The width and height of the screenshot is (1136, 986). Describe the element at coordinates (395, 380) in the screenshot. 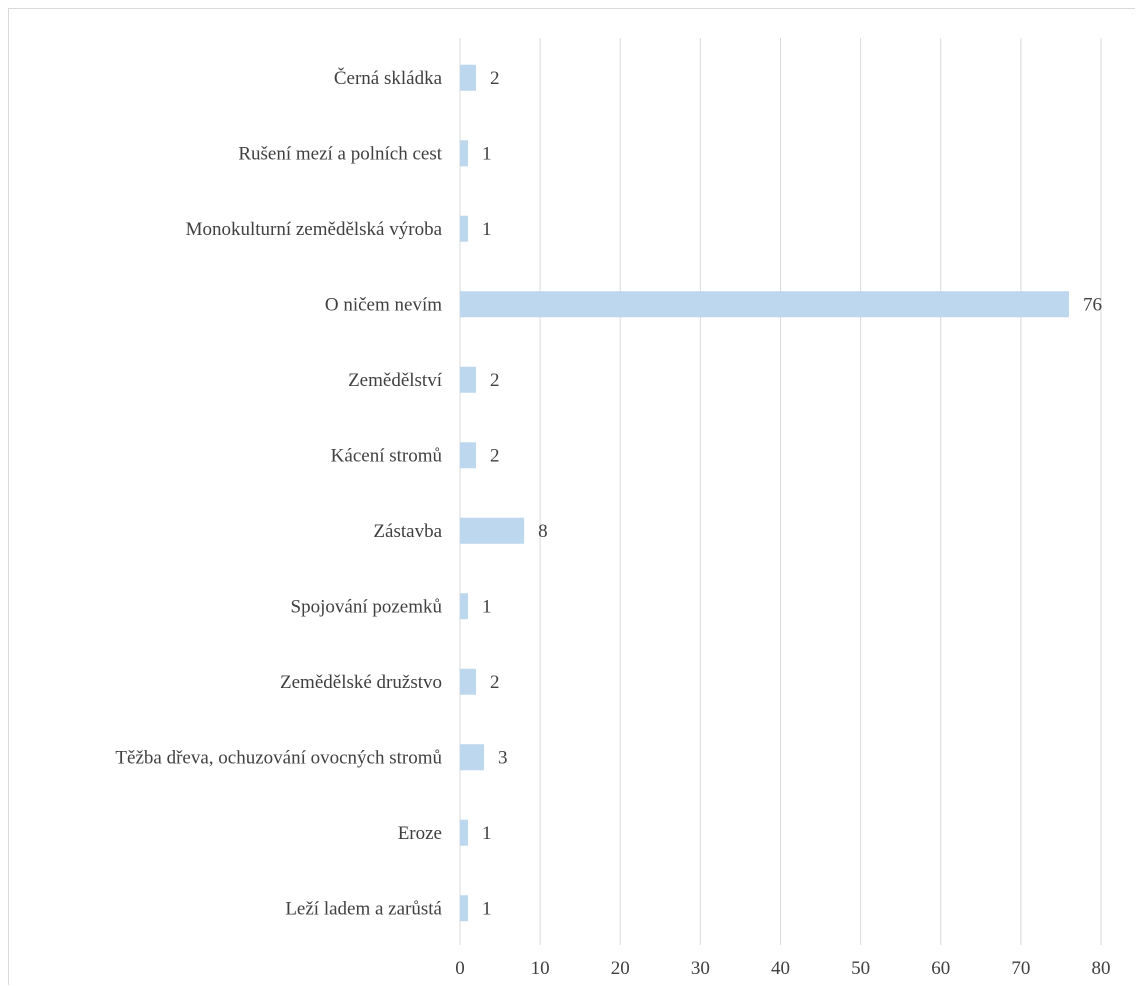

I see `category-label-4: Zemědělství` at that location.